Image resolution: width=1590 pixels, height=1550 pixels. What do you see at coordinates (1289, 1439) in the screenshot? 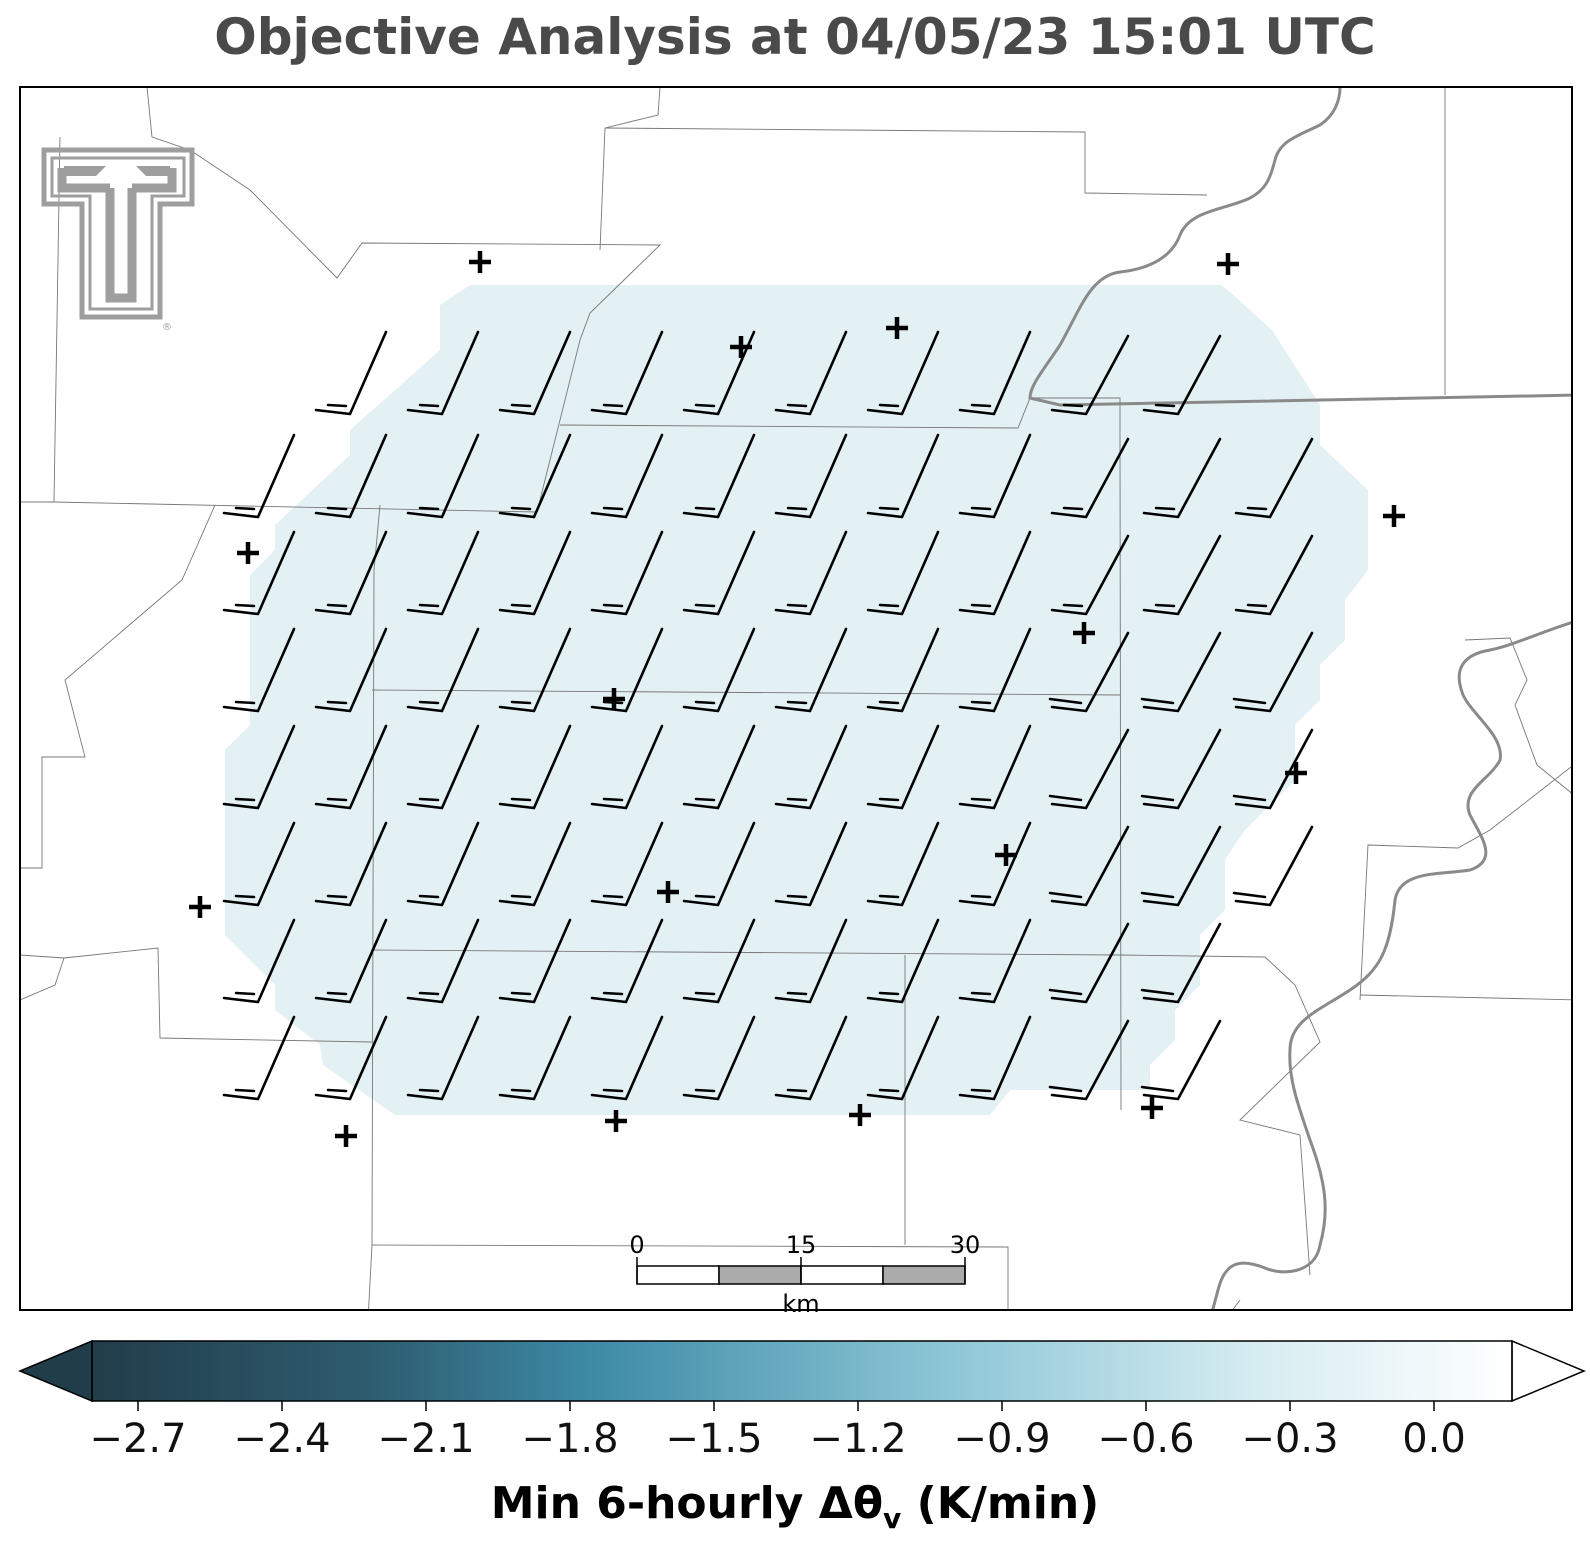
I see `colorbar-tick-label: −0.3` at bounding box center [1289, 1439].